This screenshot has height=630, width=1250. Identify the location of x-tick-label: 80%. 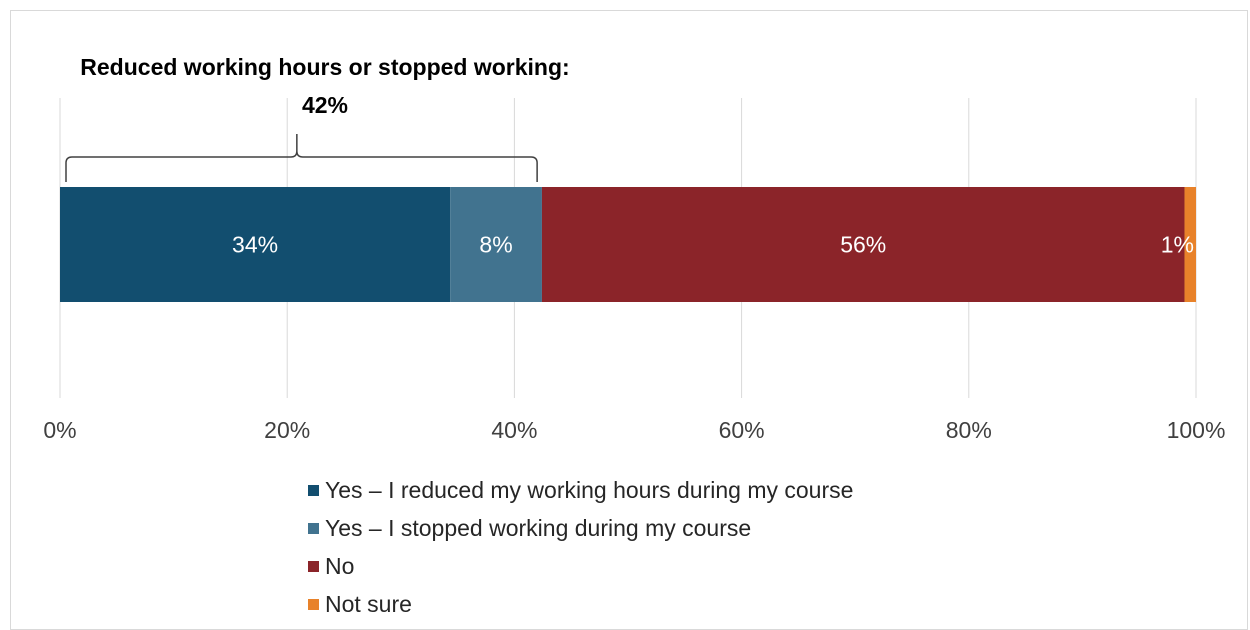
(969, 430).